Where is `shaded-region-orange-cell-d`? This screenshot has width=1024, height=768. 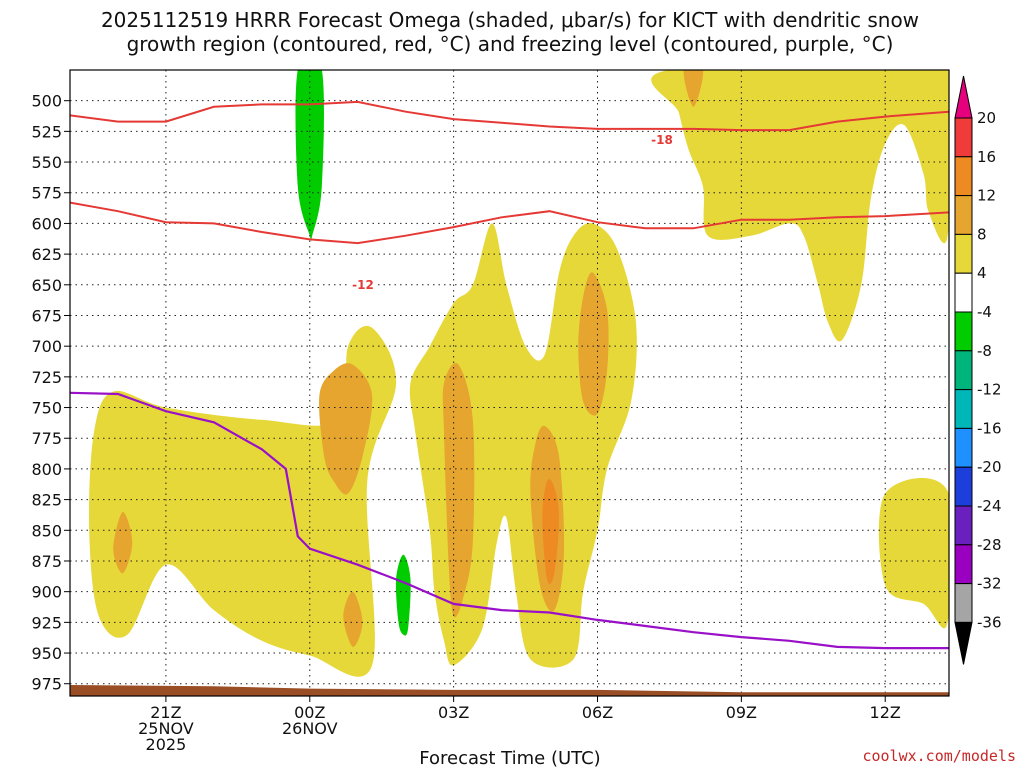 shaded-region-orange-cell-d is located at coordinates (458, 490).